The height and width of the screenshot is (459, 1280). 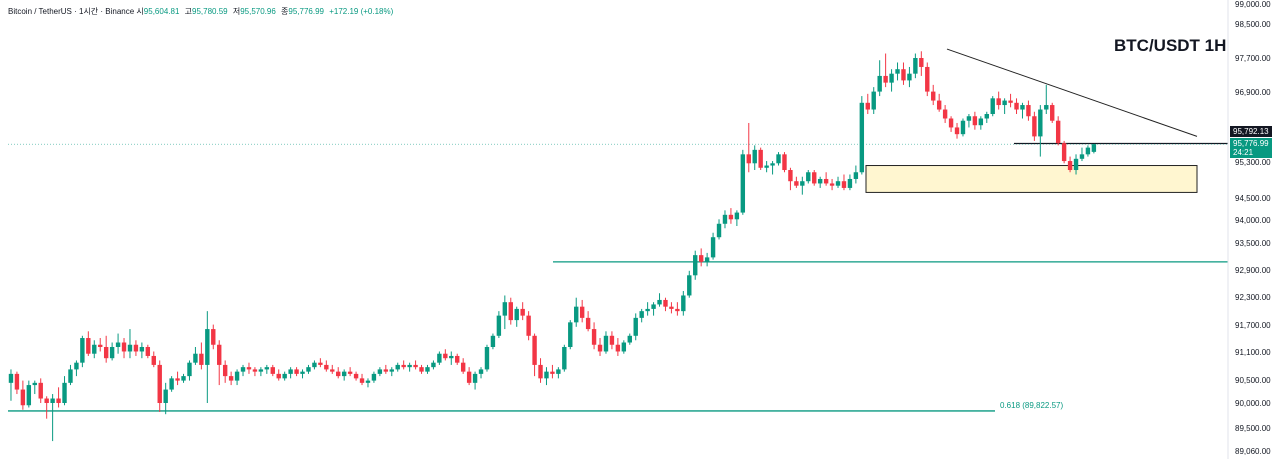 I want to click on high-value: 95,780.59, so click(x=210, y=11).